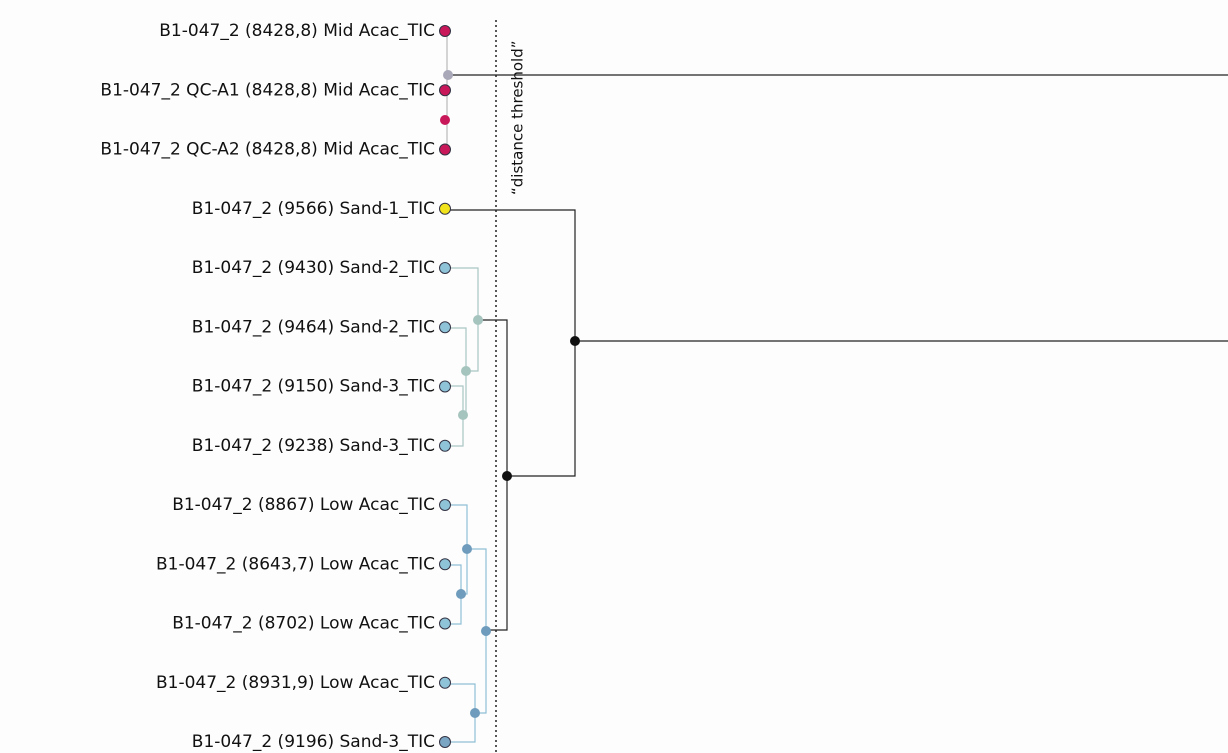  I want to click on leaf-label: B1-047_2 (9196) Sand-3_TIC, so click(313, 742).